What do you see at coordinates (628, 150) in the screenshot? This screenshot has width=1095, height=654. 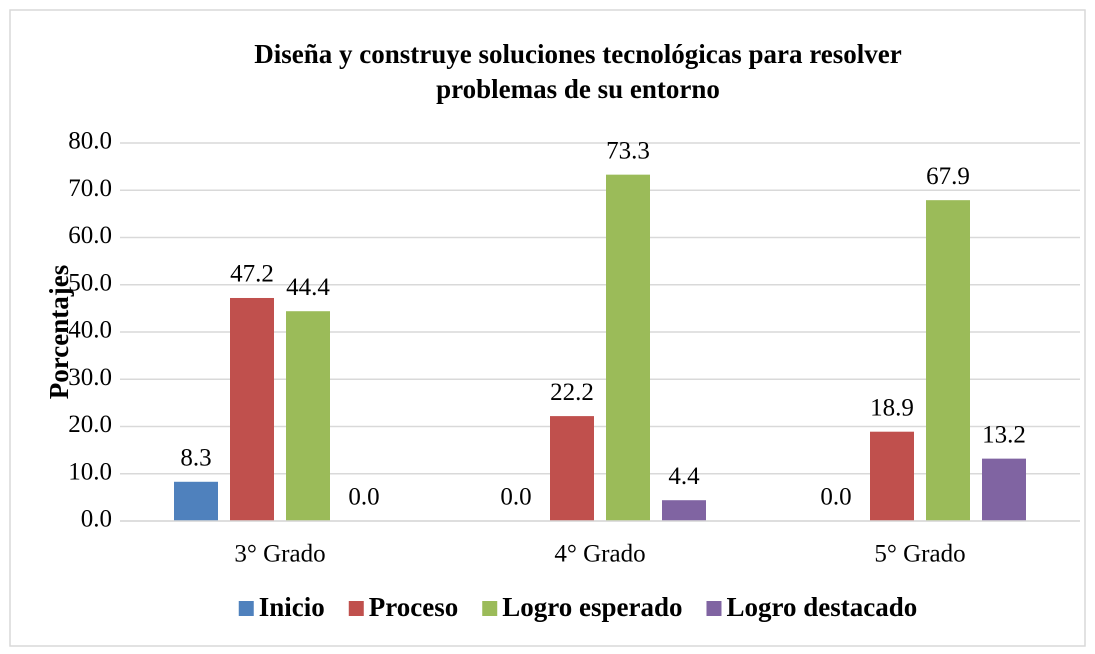 I see `value-label: 73.3` at bounding box center [628, 150].